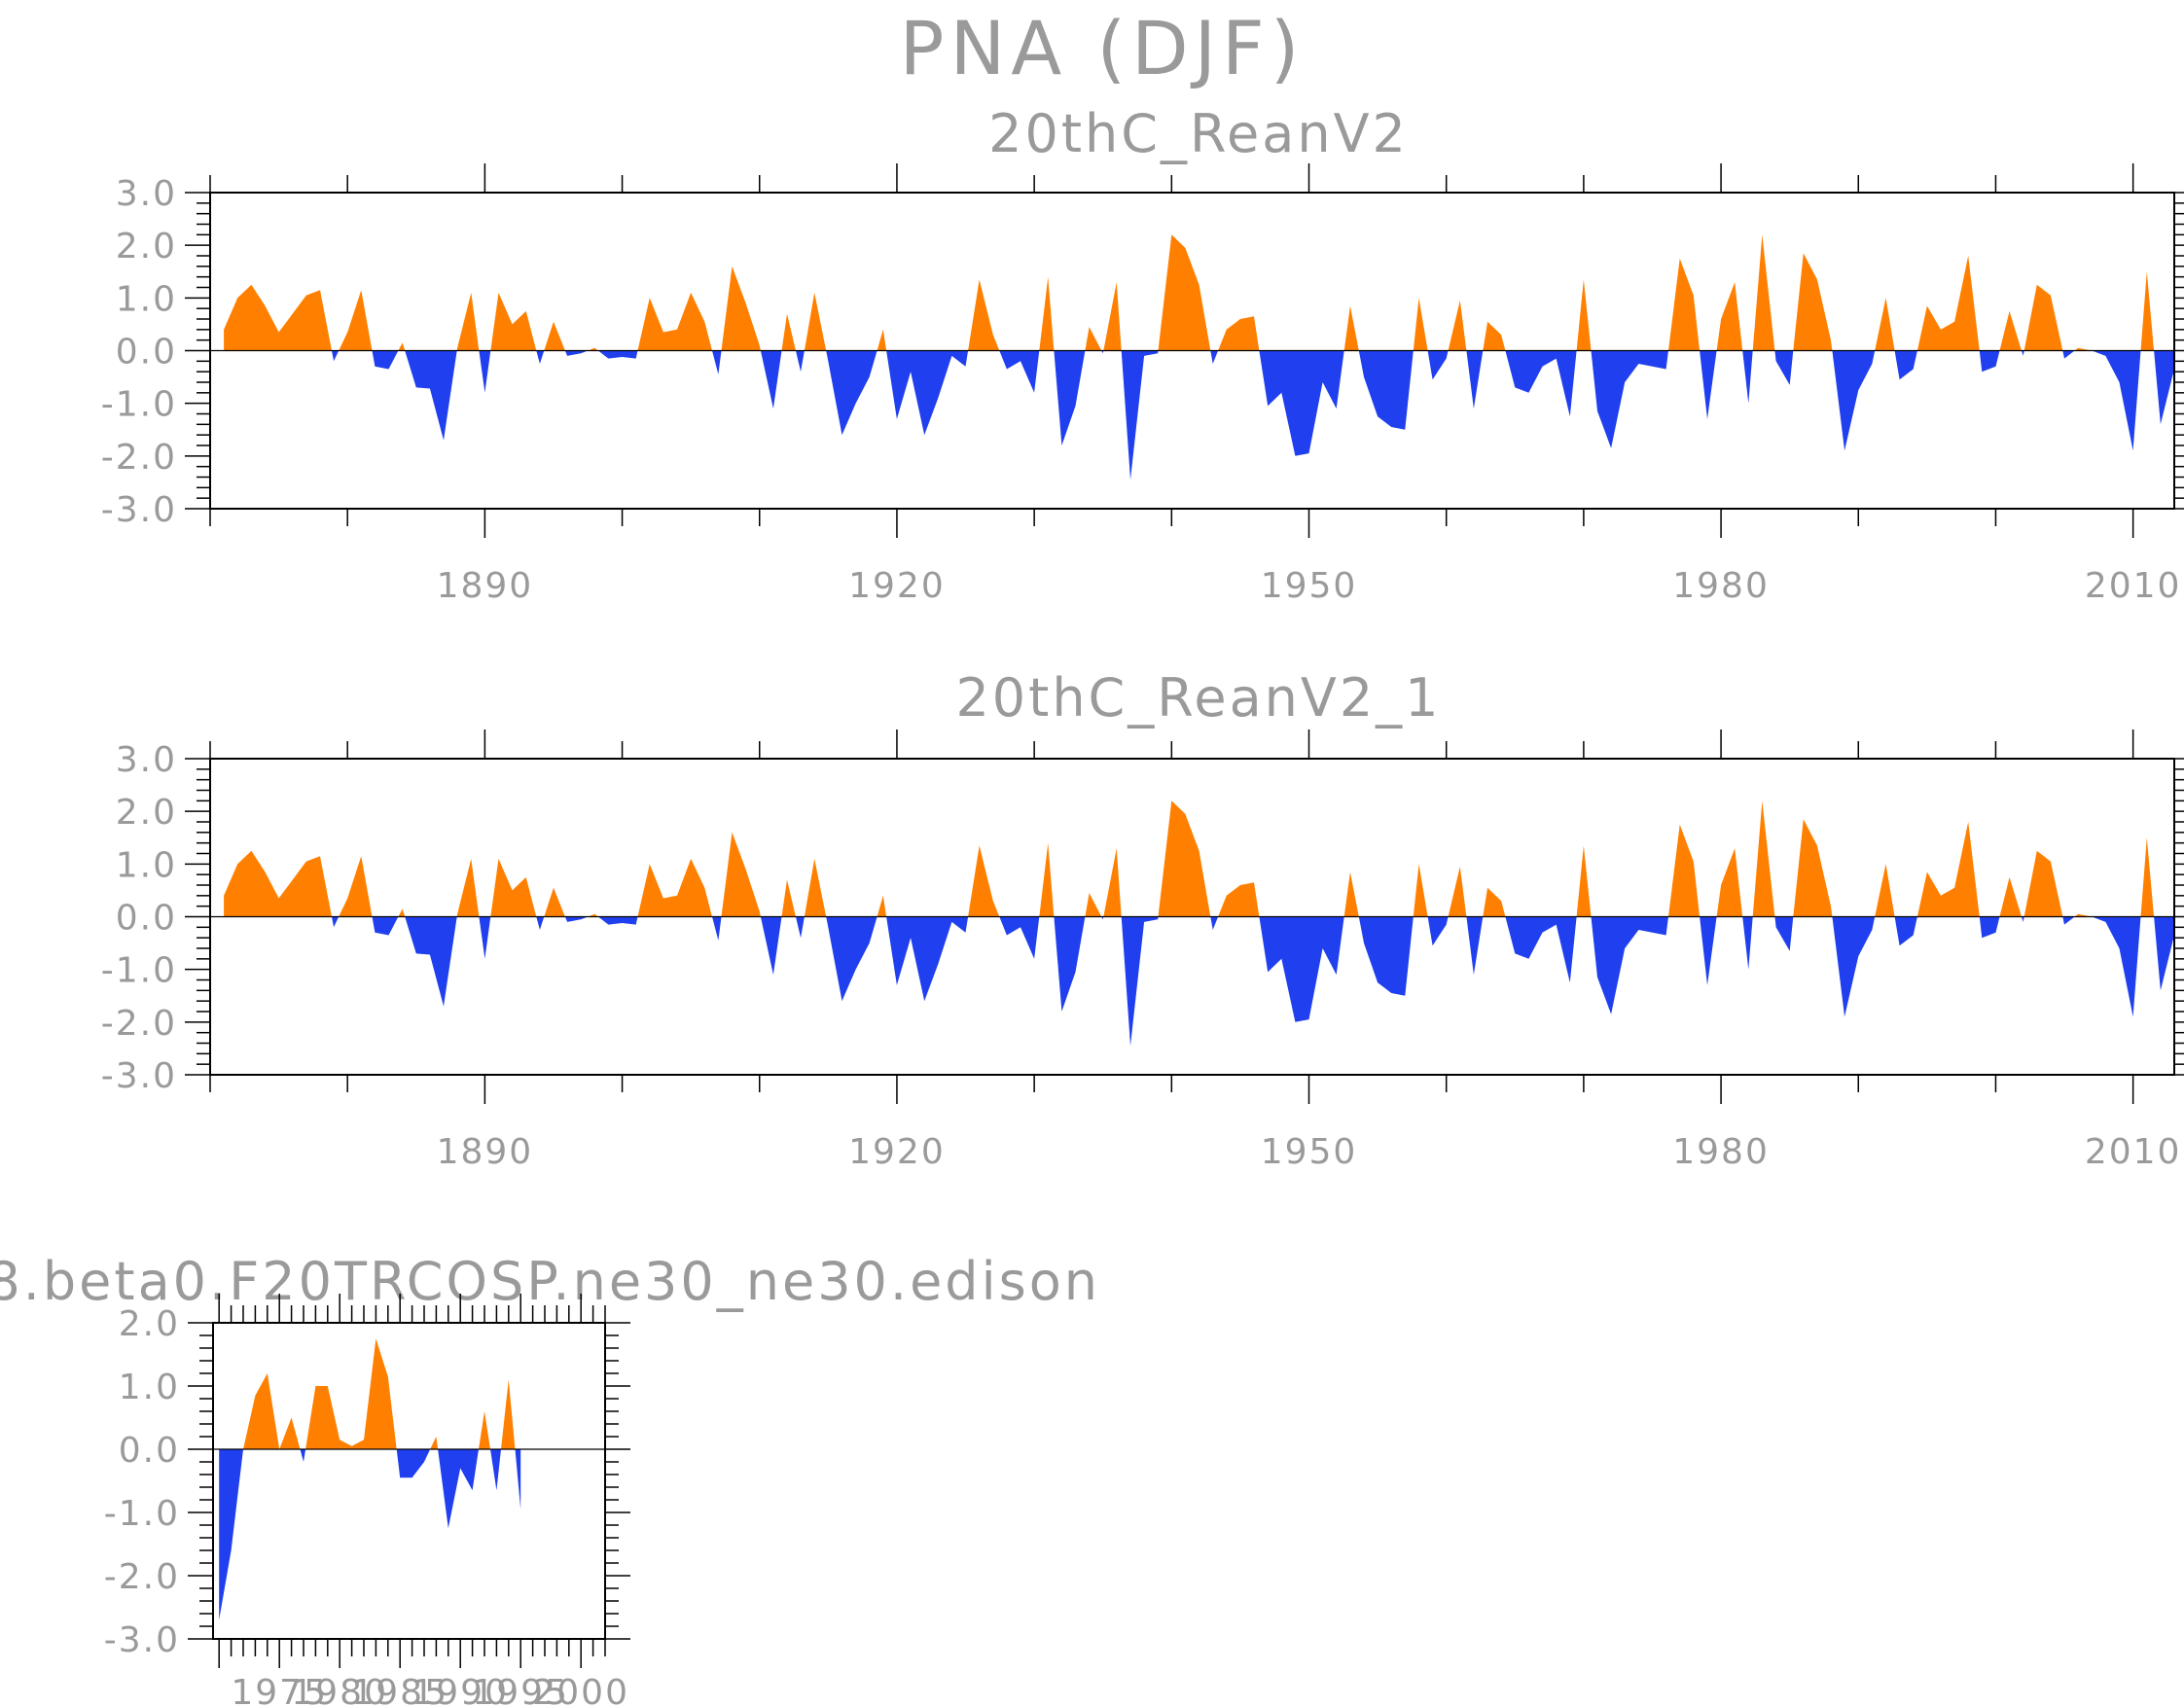 This screenshot has height=1707, width=2184. Describe the element at coordinates (409, 1481) in the screenshot. I see `plot-frame` at that location.